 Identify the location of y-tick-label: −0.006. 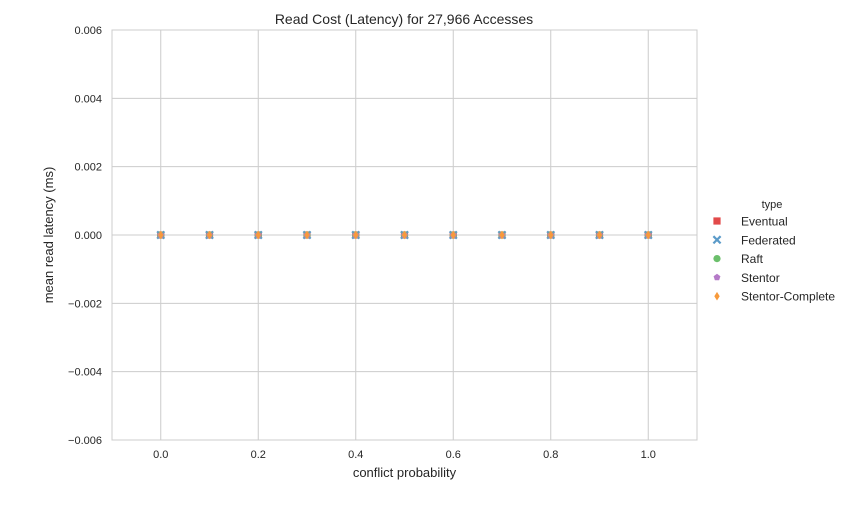
(85, 441).